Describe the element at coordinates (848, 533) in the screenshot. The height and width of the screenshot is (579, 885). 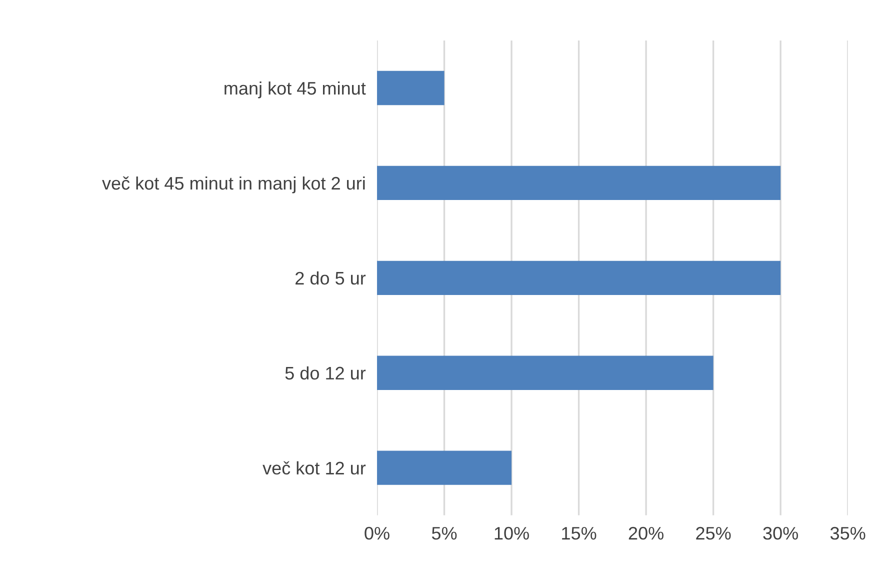
I see `x-tick-label: 35%` at that location.